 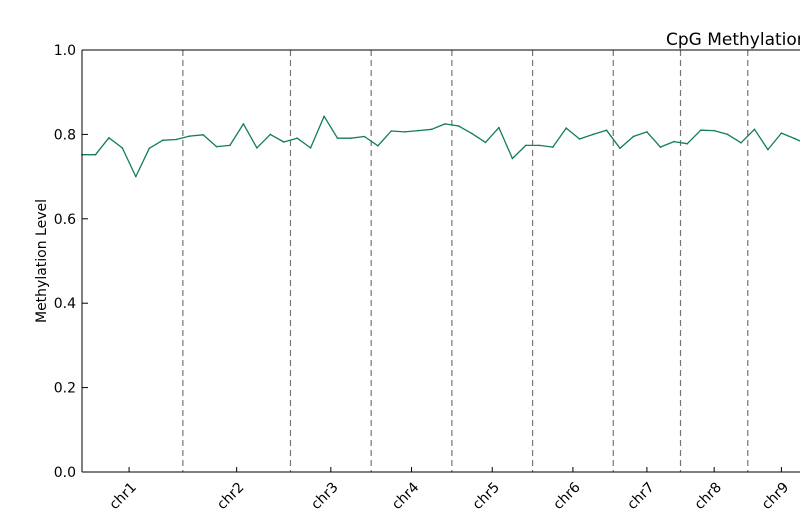 I want to click on x-tick-label: chr2, so click(x=230, y=496).